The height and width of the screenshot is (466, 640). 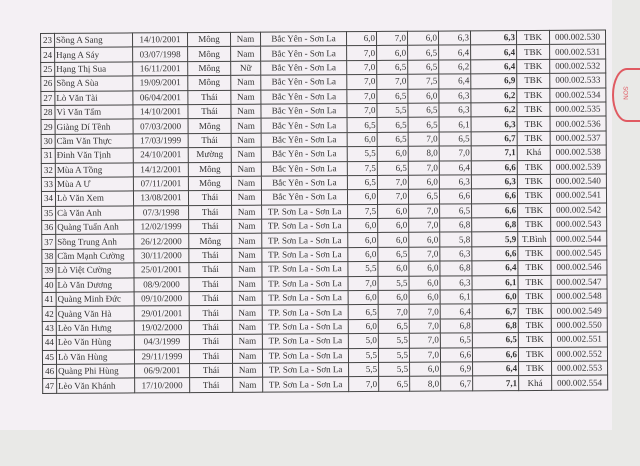 I want to click on student-name: Cầm Văn Thực, so click(x=94, y=141).